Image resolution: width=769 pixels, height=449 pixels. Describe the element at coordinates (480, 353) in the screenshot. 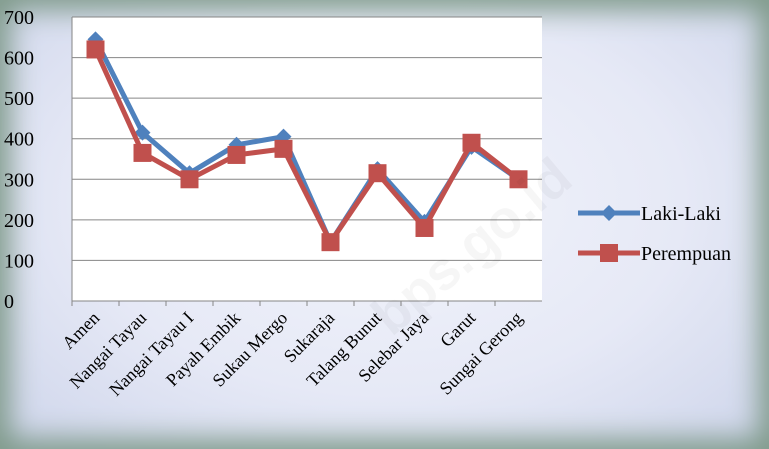

I see `x-tick-label: Sungai Gerong` at that location.